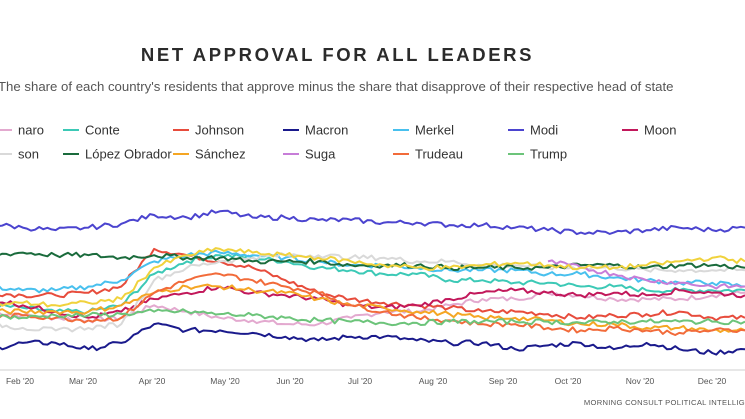 The image size is (745, 419). Describe the element at coordinates (372, 277) in the screenshot. I see `series-line-guterres` at that location.